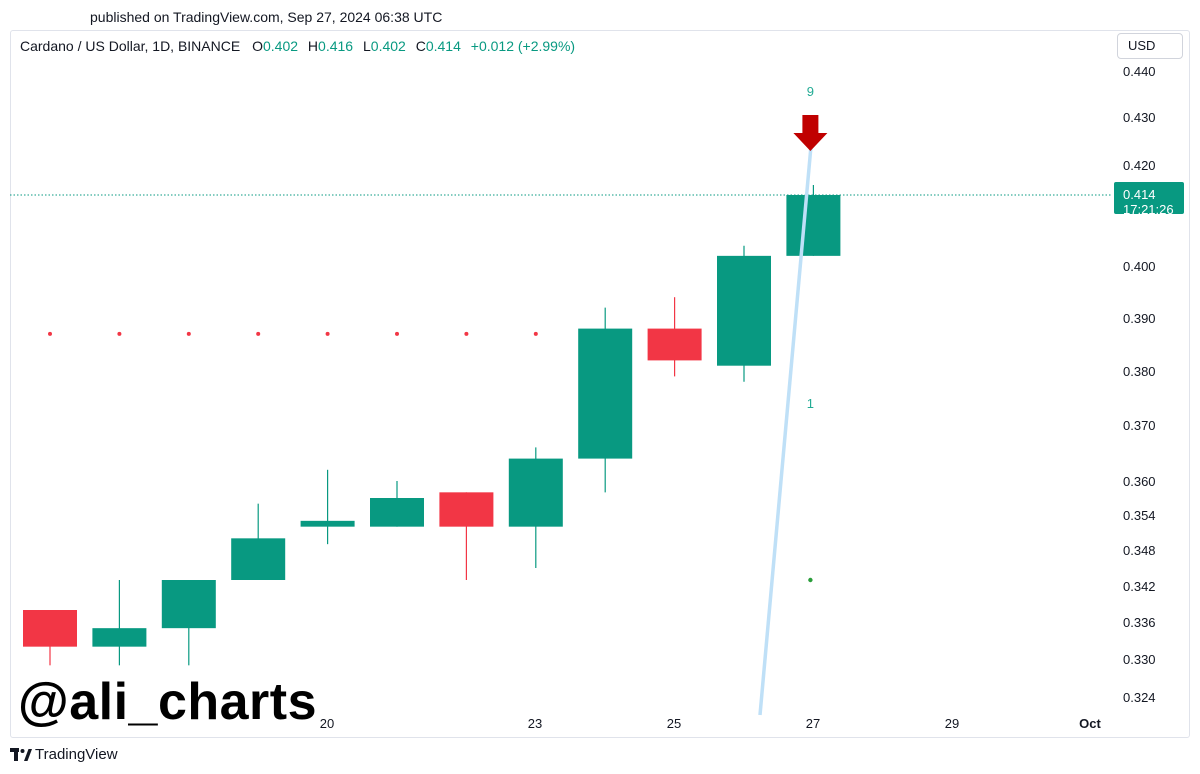 This screenshot has height=774, width=1200. What do you see at coordinates (1148, 209) in the screenshot?
I see `bar-countdown: 17:21:26` at bounding box center [1148, 209].